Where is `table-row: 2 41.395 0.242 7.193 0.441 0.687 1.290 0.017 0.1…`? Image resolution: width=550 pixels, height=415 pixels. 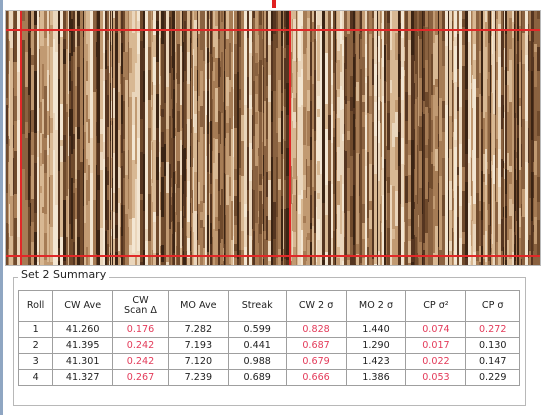 table-row: 2 41.395 0.242 7.193 0.441 0.687 1.290 0.017 0.1… is located at coordinates (268, 345).